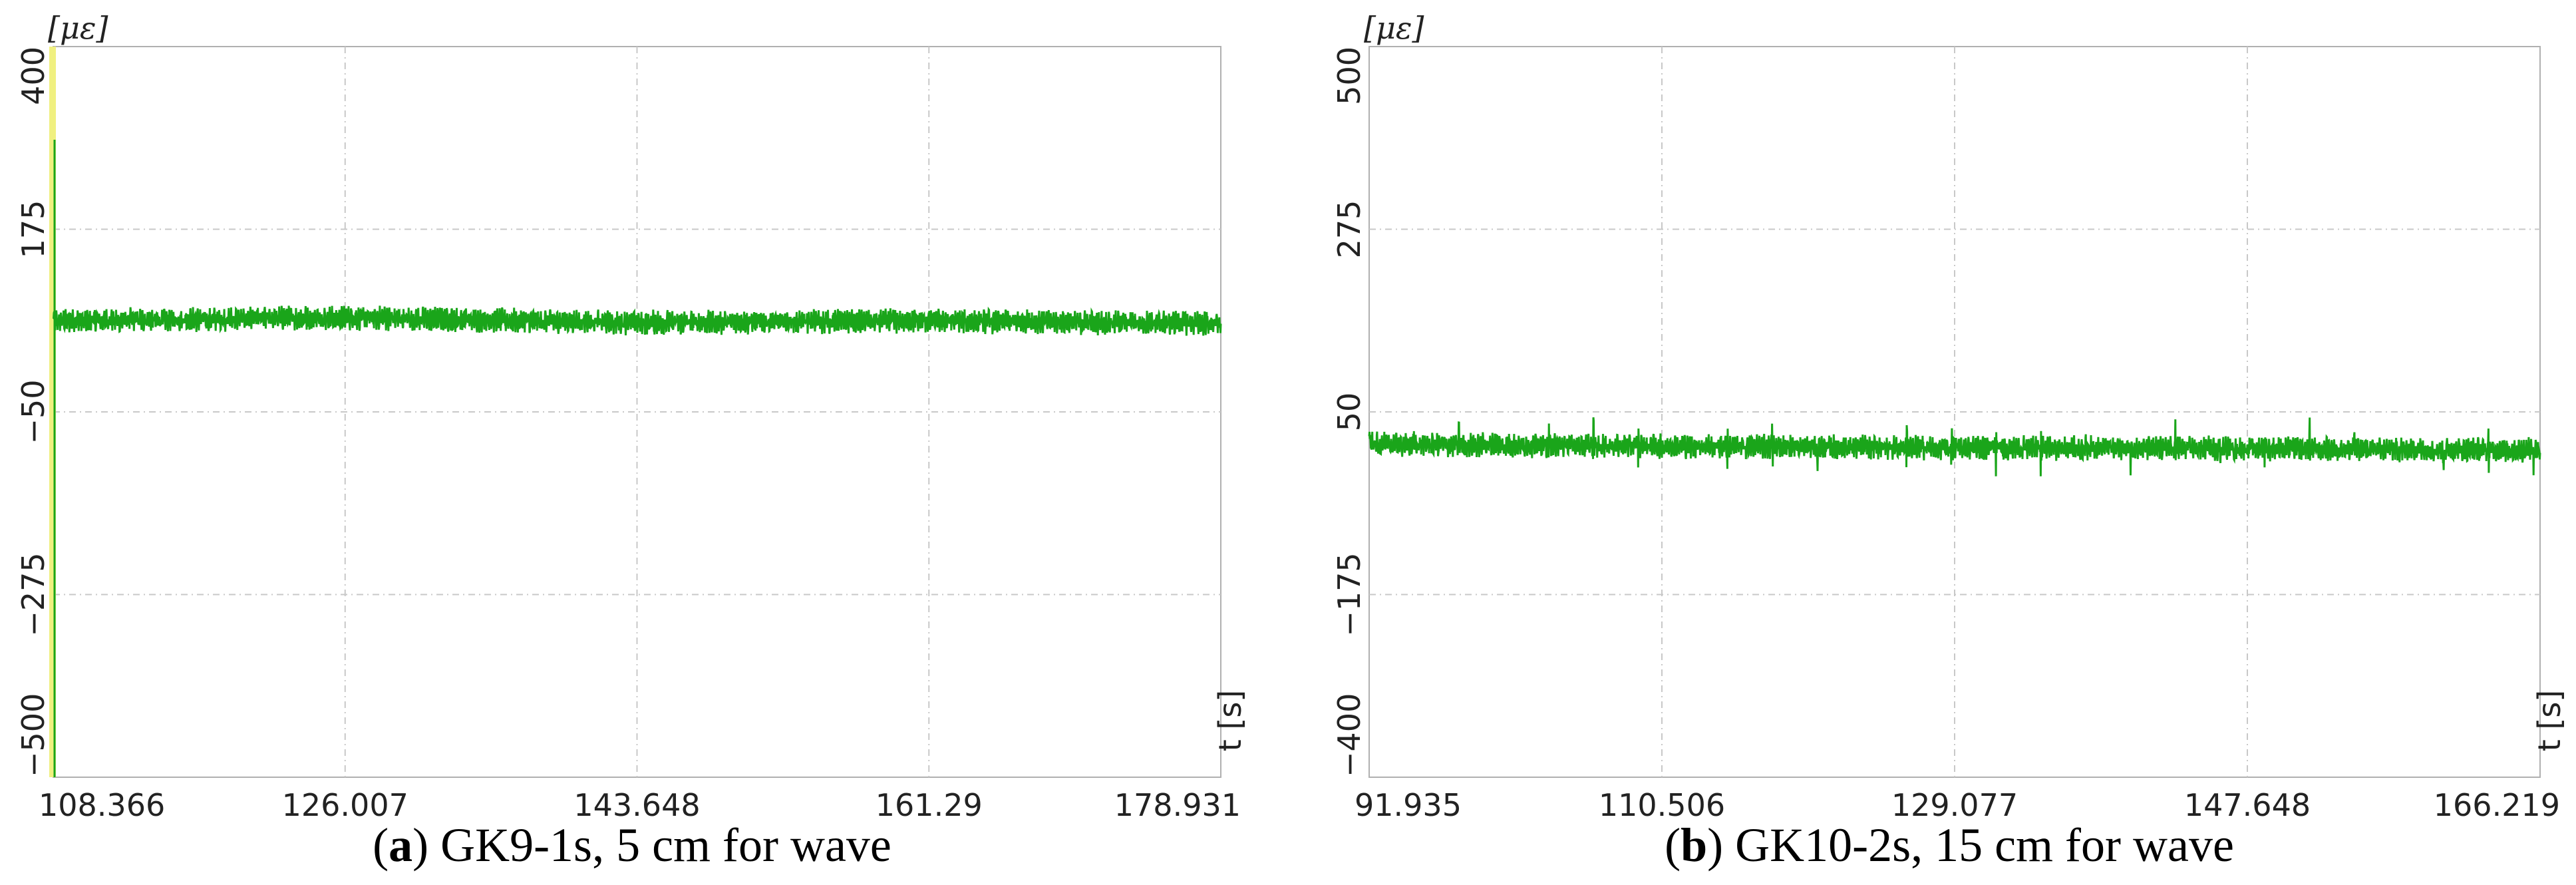 Image resolution: width=2576 pixels, height=885 pixels. What do you see at coordinates (1349, 412) in the screenshot?
I see `y-tick-label: 50` at bounding box center [1349, 412].